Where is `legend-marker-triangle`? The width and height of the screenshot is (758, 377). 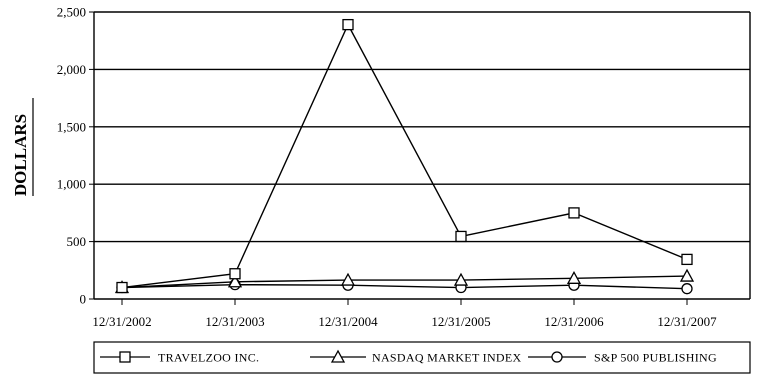 legend-marker-triangle is located at coordinates (338, 356).